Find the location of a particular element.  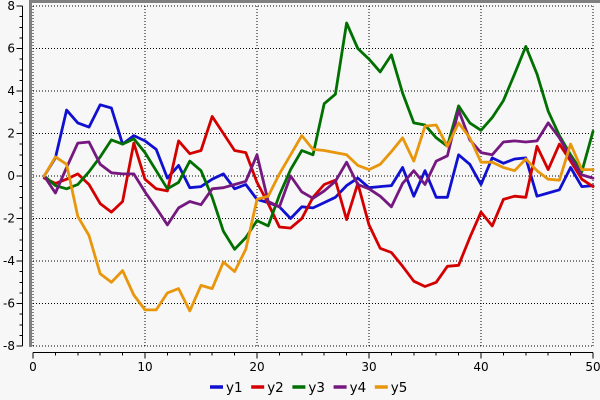

plot-frame-left is located at coordinates (30, 173).